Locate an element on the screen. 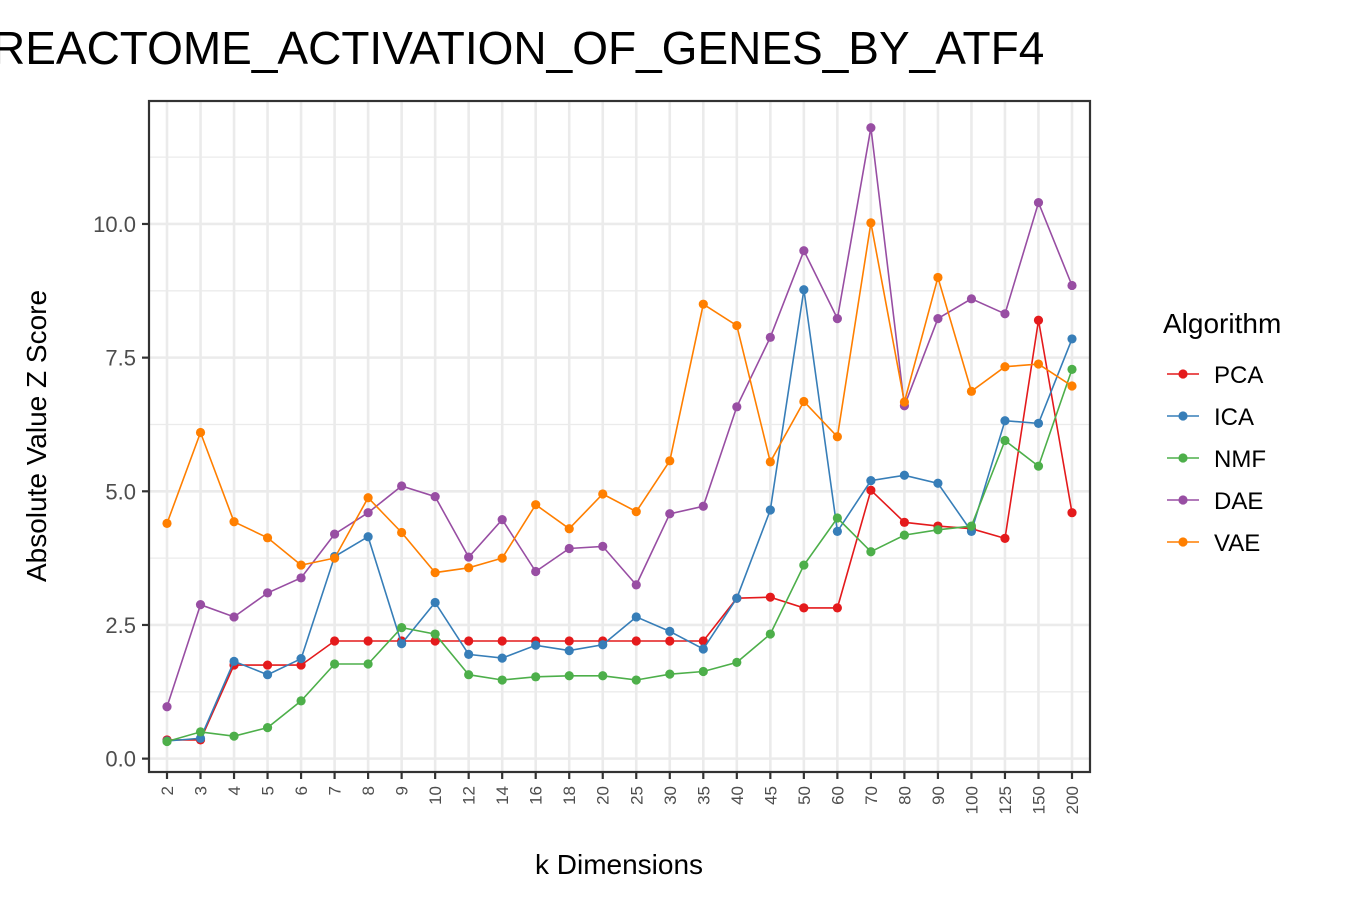 This screenshot has width=1350, height=900. legend-item-pca: PCA is located at coordinates (1215, 375).